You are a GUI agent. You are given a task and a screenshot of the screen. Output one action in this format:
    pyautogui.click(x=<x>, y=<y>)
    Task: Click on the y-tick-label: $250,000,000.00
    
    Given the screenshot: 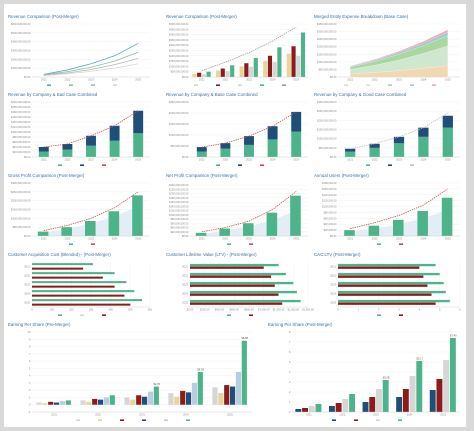 What is the action you would take?
    pyautogui.click(x=327, y=39)
    